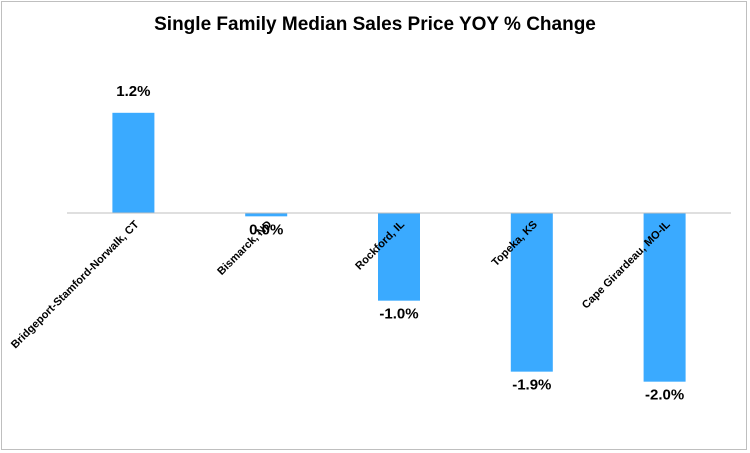  Describe the element at coordinates (75, 284) in the screenshot. I see `category-label-0: Bridgeport-Stamford-Norwalk, CT` at that location.